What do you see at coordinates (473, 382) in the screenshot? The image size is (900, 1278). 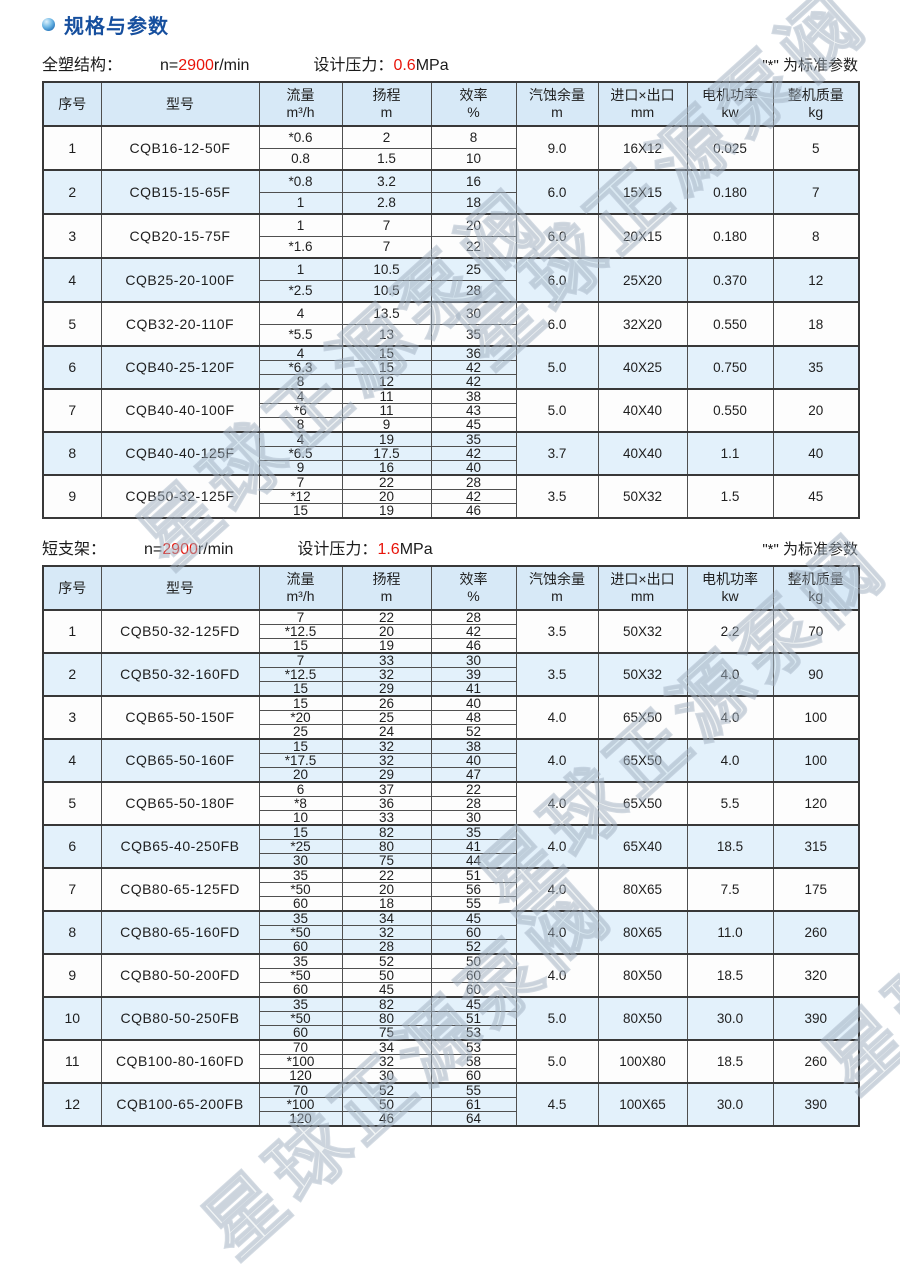 I see `efficiency-cell: 42` at bounding box center [473, 382].